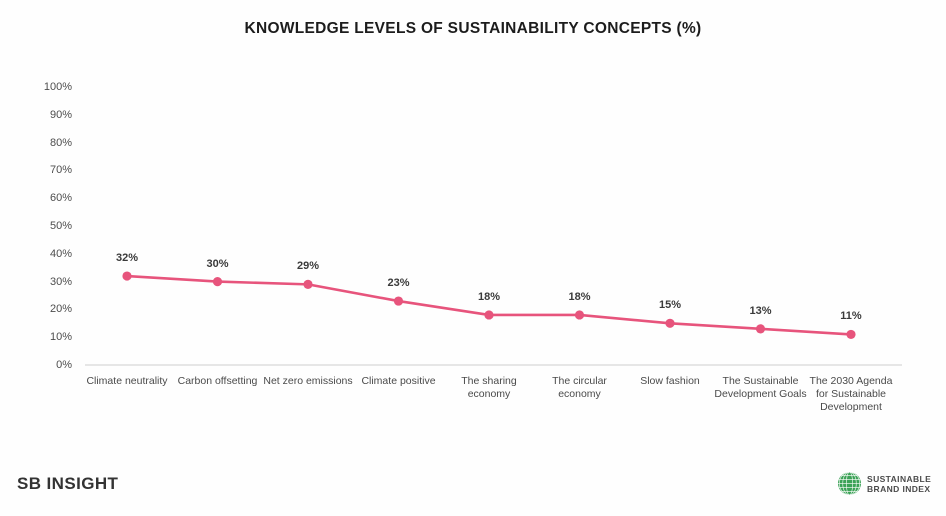 The image size is (946, 516). I want to click on y-axis-tick-label: 30%, so click(60, 281).